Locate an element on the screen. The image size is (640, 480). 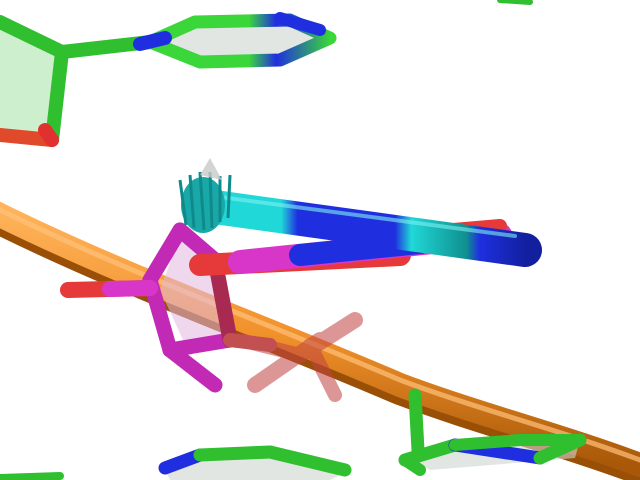
top-base-ring is located at coordinates (333, 34).